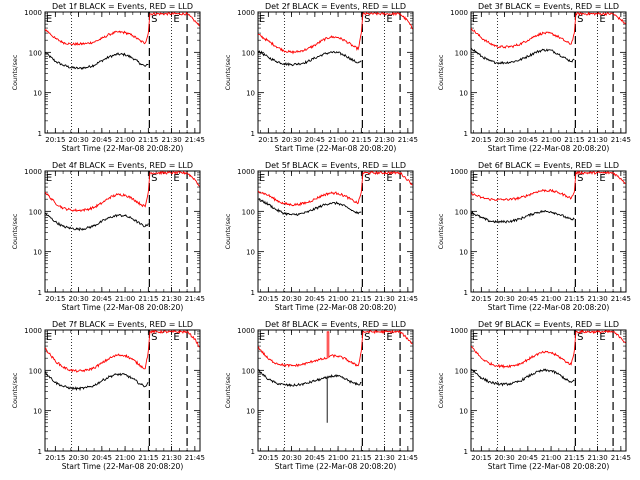  I want to click on panel-title: Det 6f BLACK = Events, RED = LLD, so click(548, 165).